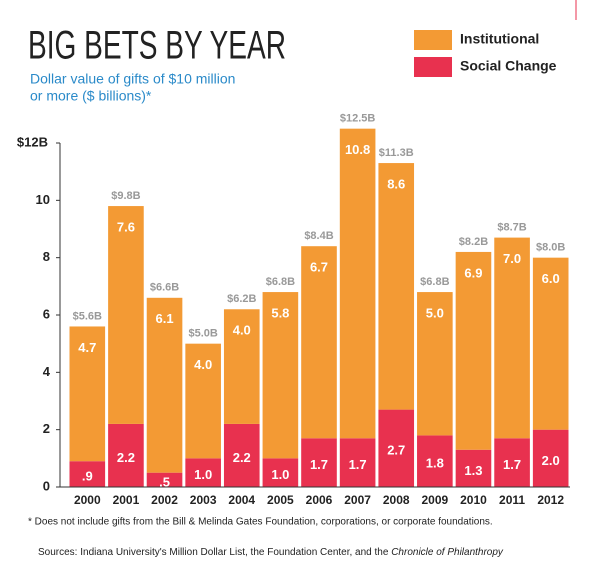 This screenshot has height=572, width=592. What do you see at coordinates (241, 299) in the screenshot?
I see `total-label: $6.2B` at bounding box center [241, 299].